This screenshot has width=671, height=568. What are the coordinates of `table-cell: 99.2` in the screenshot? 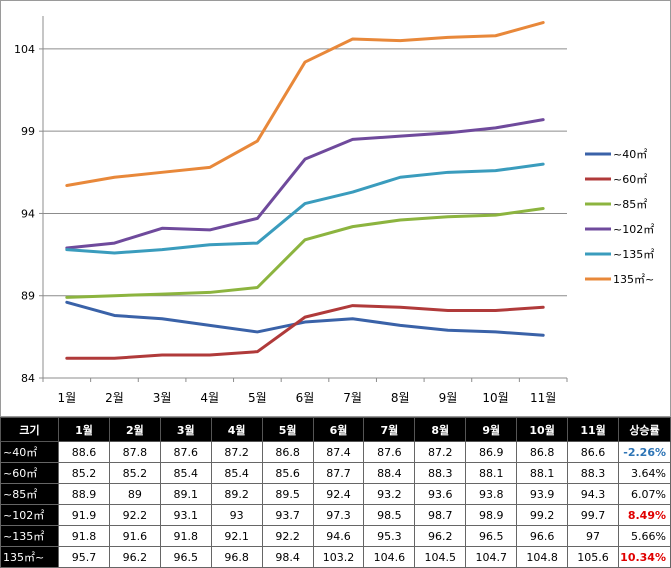 It's located at (542, 515).